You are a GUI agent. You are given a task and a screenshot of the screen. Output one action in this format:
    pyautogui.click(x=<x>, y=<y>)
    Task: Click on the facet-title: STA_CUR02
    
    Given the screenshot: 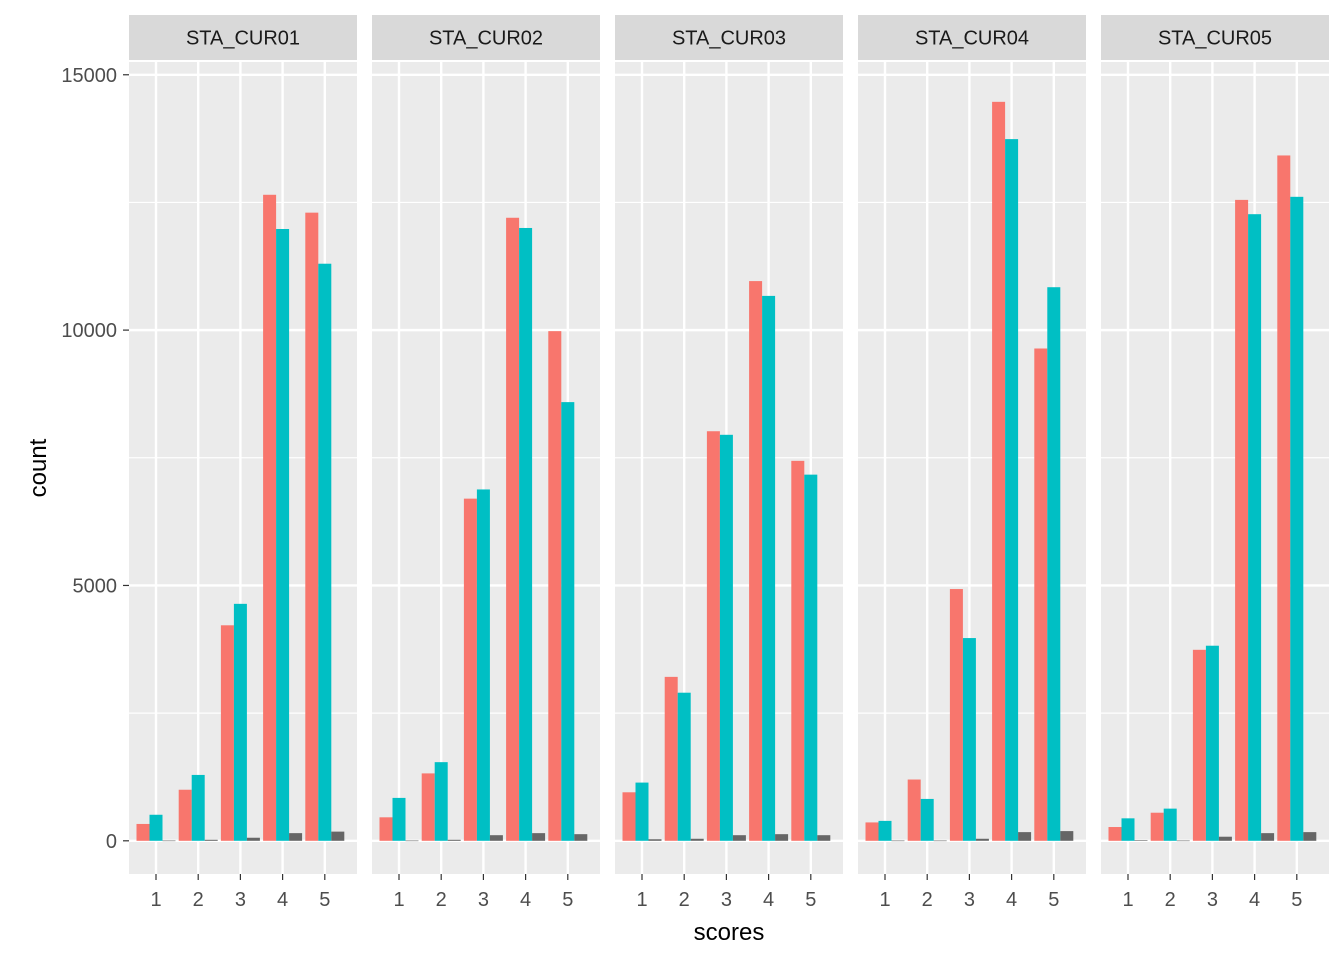 What is the action you would take?
    pyautogui.click(x=486, y=39)
    